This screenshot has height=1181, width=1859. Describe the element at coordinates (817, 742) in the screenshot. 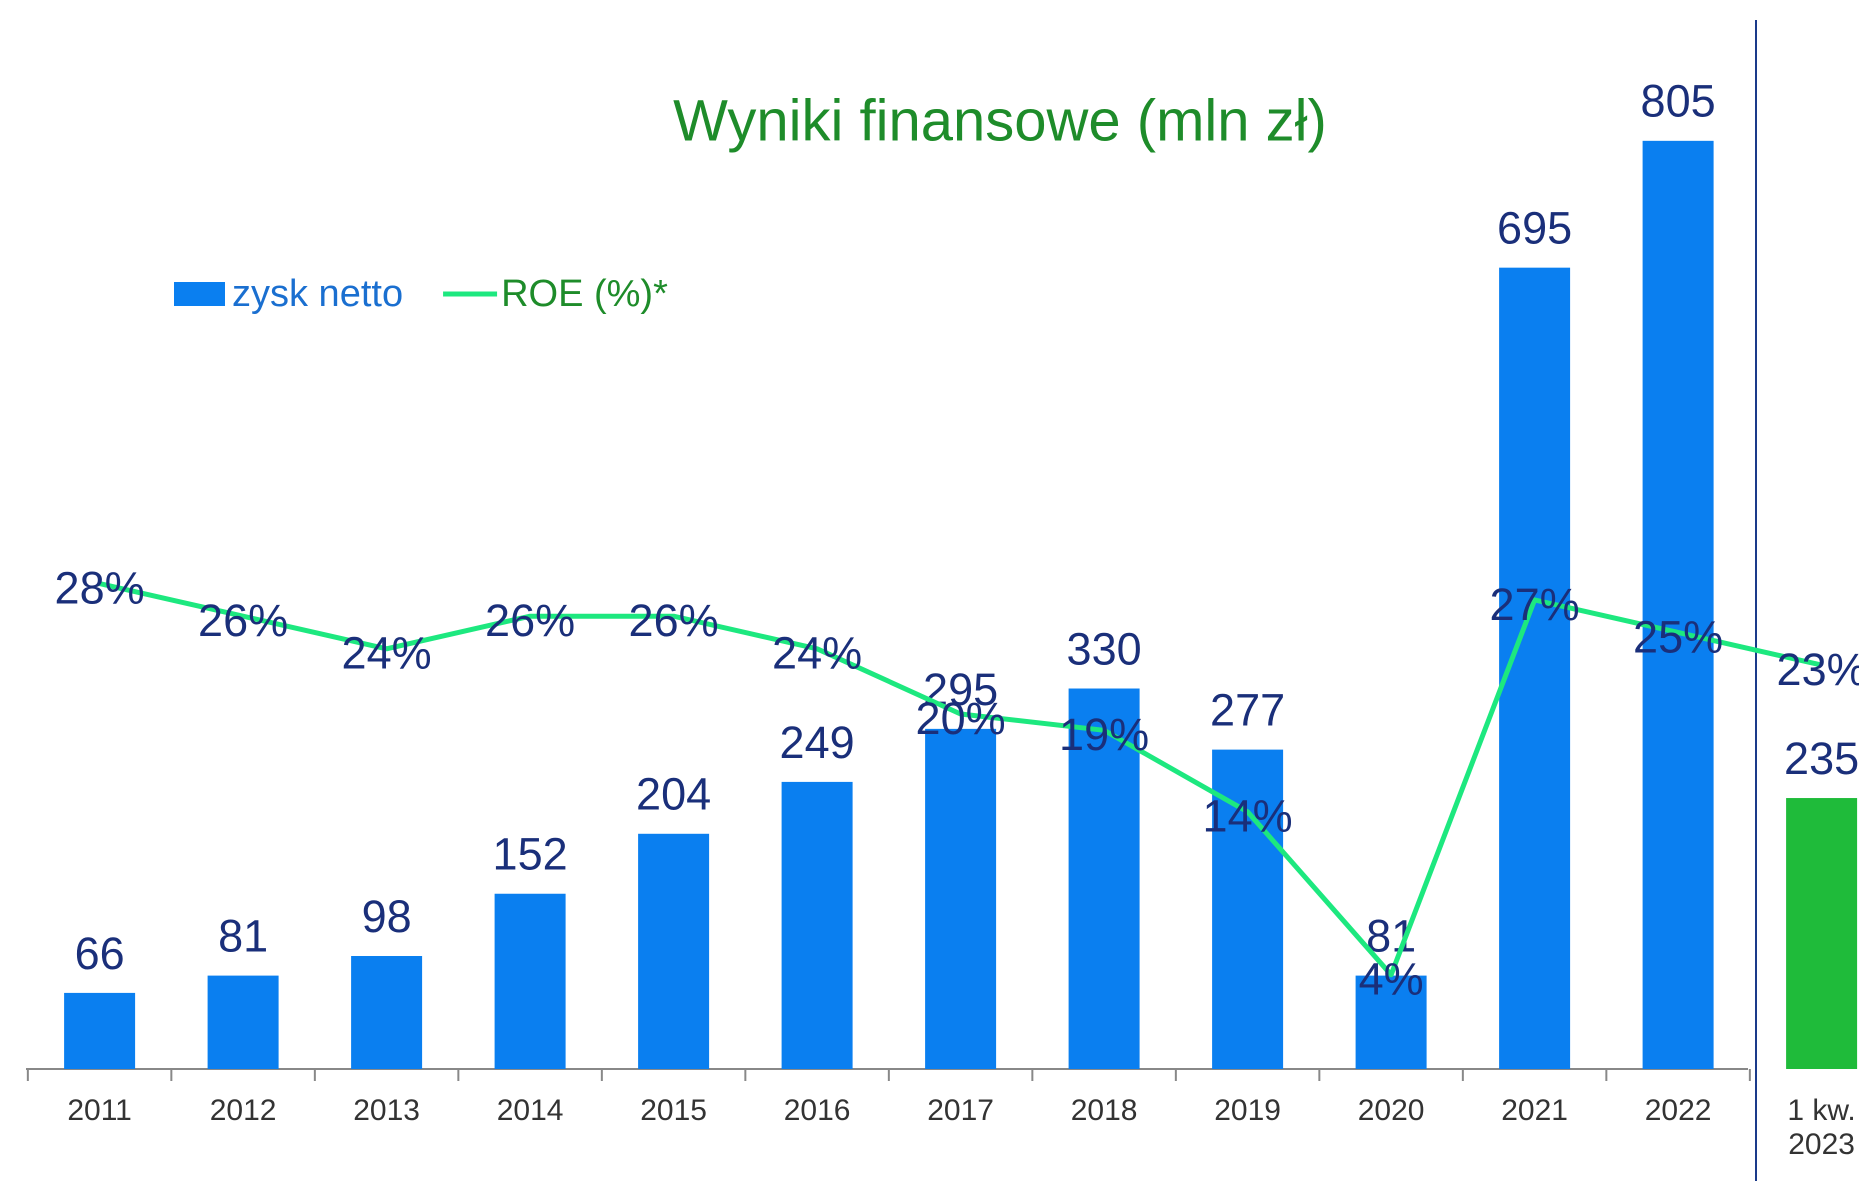

I see `bar-value-label: 249` at that location.